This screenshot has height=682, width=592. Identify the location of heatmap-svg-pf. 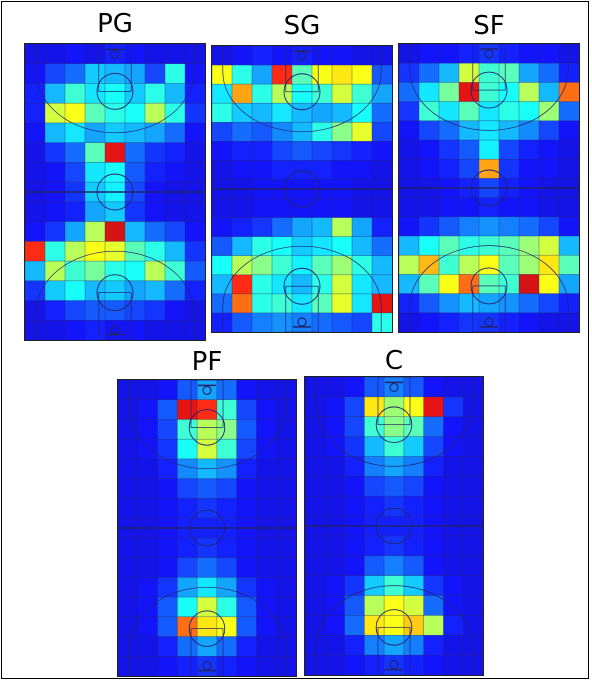
(207, 528).